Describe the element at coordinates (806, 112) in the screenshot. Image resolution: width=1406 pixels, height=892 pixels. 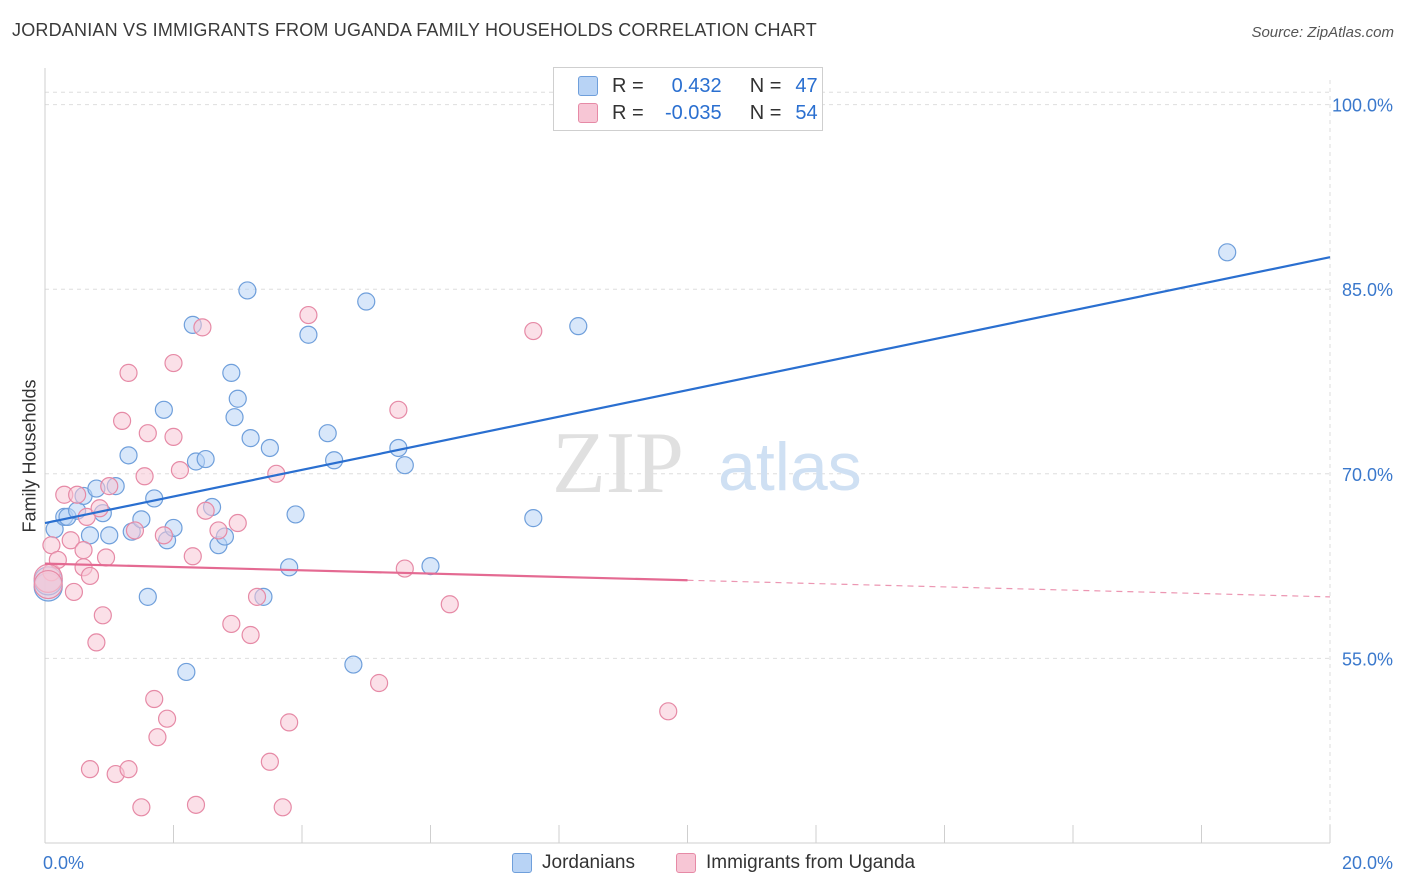
I see `legend-n-value: 54` at that location.